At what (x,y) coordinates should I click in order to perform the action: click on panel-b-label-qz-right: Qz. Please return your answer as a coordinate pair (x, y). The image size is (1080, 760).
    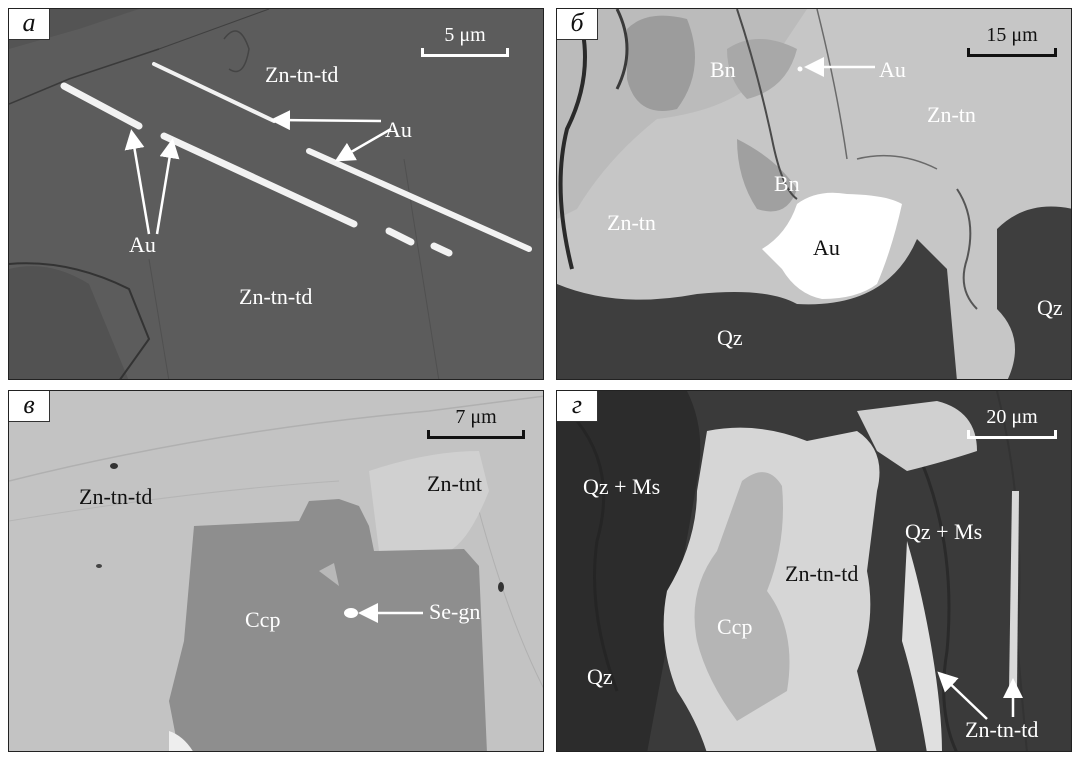
    Looking at the image, I should click on (1050, 307).